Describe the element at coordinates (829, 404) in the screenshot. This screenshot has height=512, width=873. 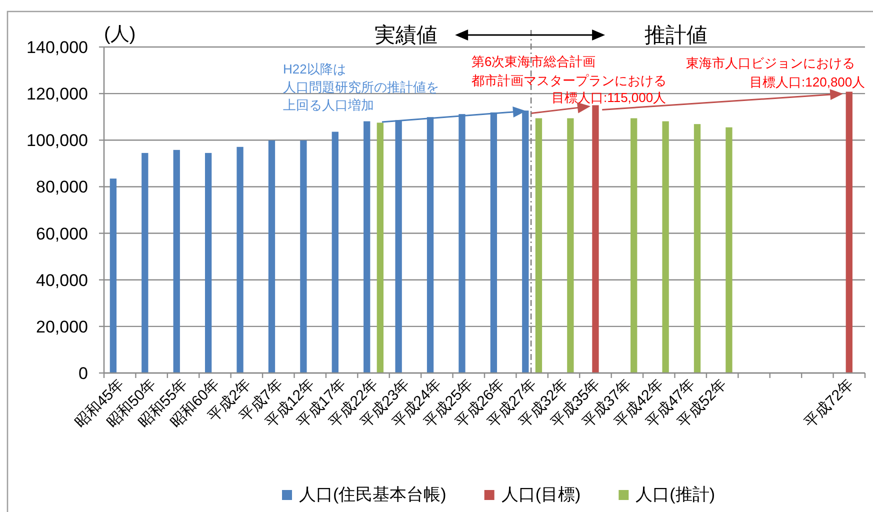
I see `xtick-label: 平成72年` at that location.